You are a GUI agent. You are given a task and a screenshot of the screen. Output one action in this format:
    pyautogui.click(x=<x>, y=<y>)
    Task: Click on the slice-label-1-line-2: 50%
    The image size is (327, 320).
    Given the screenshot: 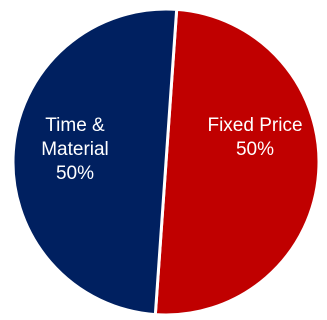 What is the action you would take?
    pyautogui.click(x=75, y=173)
    